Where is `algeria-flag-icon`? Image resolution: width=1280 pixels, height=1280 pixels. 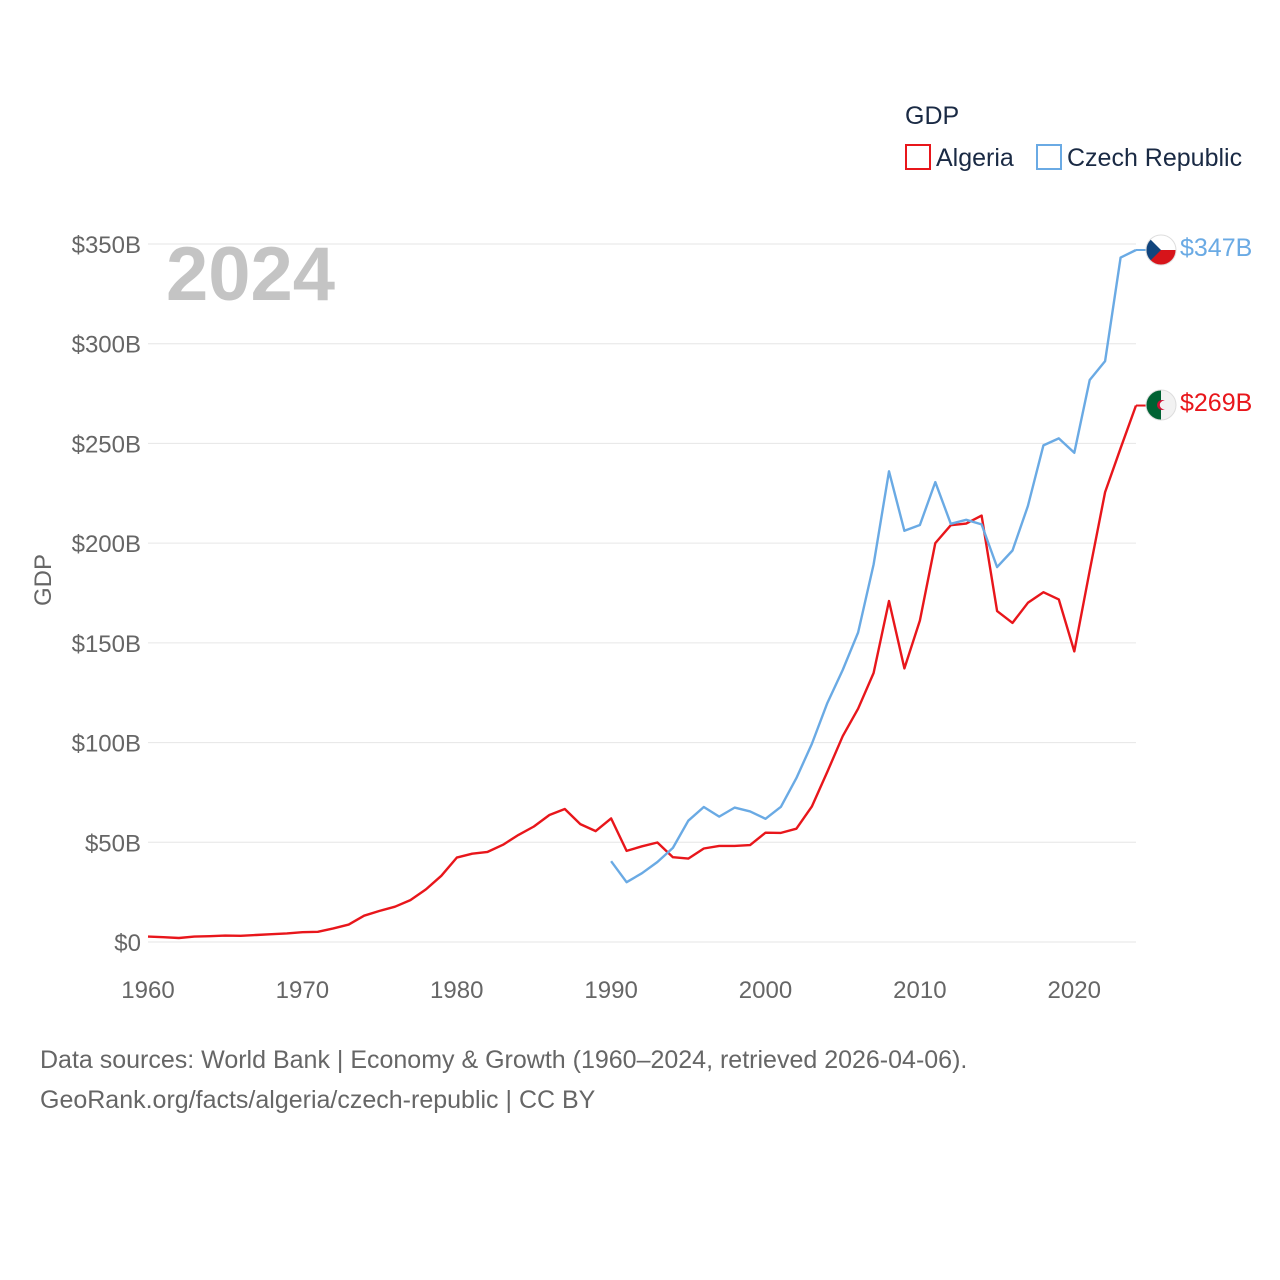
algeria-flag-icon is located at coordinates (1161, 405).